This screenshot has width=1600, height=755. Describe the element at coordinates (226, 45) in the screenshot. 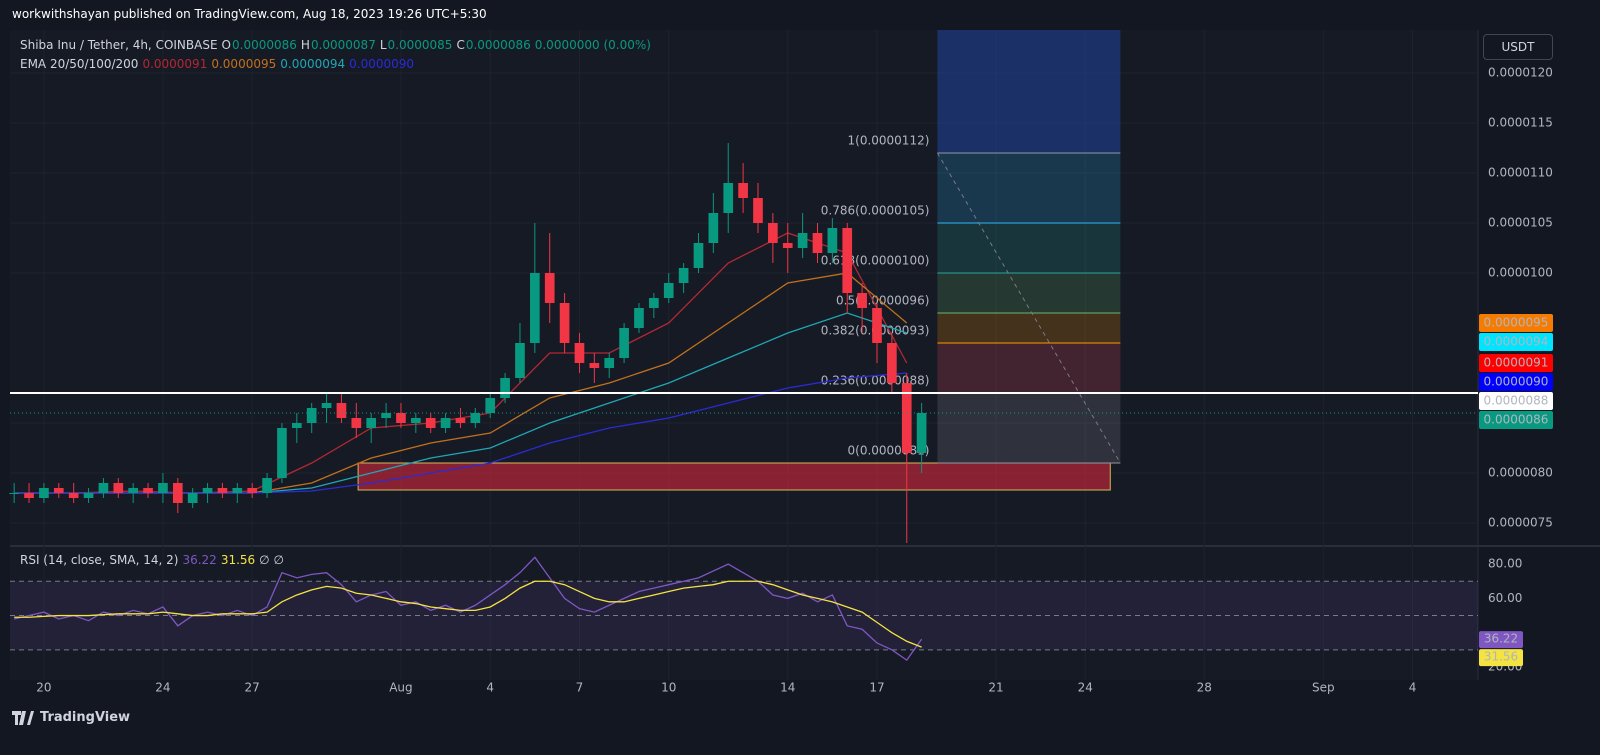

I see `ohlc-key: O` at that location.